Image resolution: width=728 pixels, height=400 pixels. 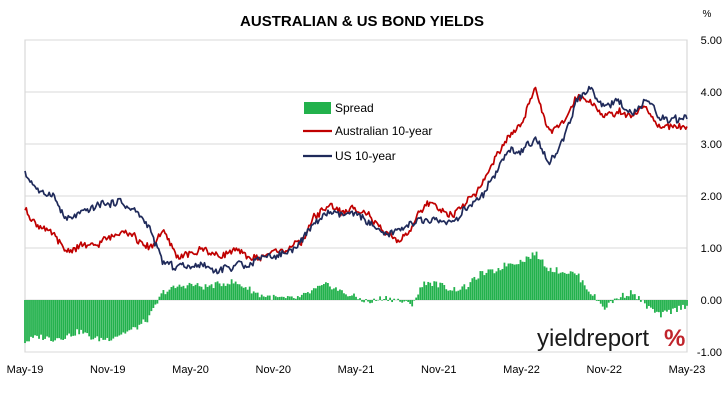 What do you see at coordinates (711, 197) in the screenshot?
I see `y-tick-label: 2.00` at bounding box center [711, 197].